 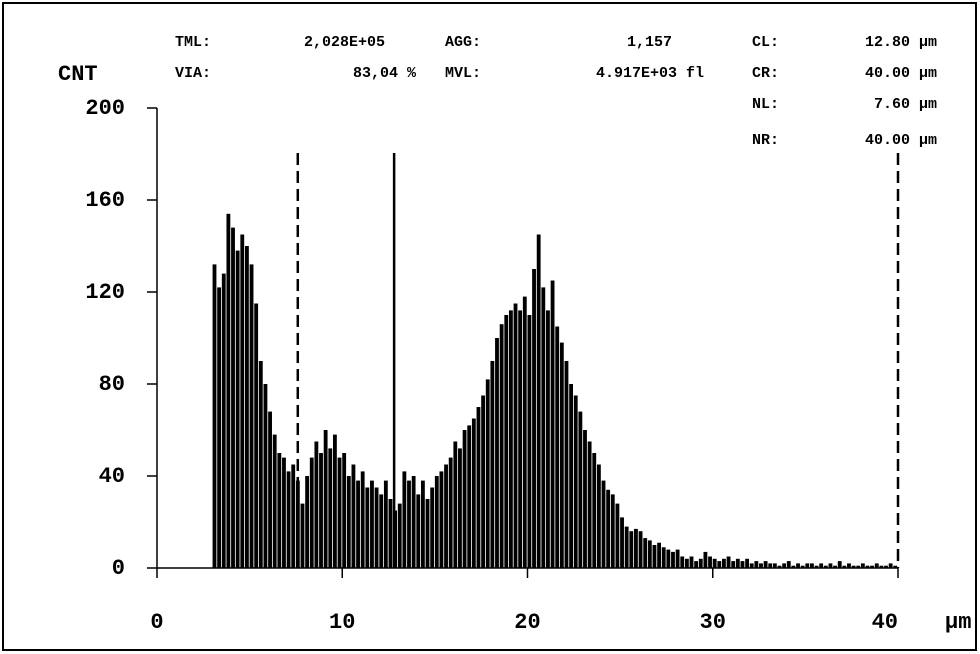 I want to click on y-tick-label: 160, so click(x=105, y=200).